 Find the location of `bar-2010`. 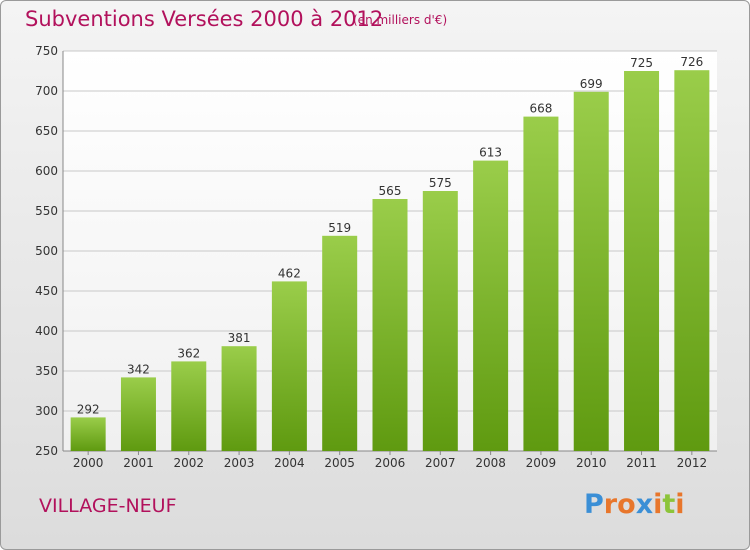

bar-2010 is located at coordinates (591, 271).